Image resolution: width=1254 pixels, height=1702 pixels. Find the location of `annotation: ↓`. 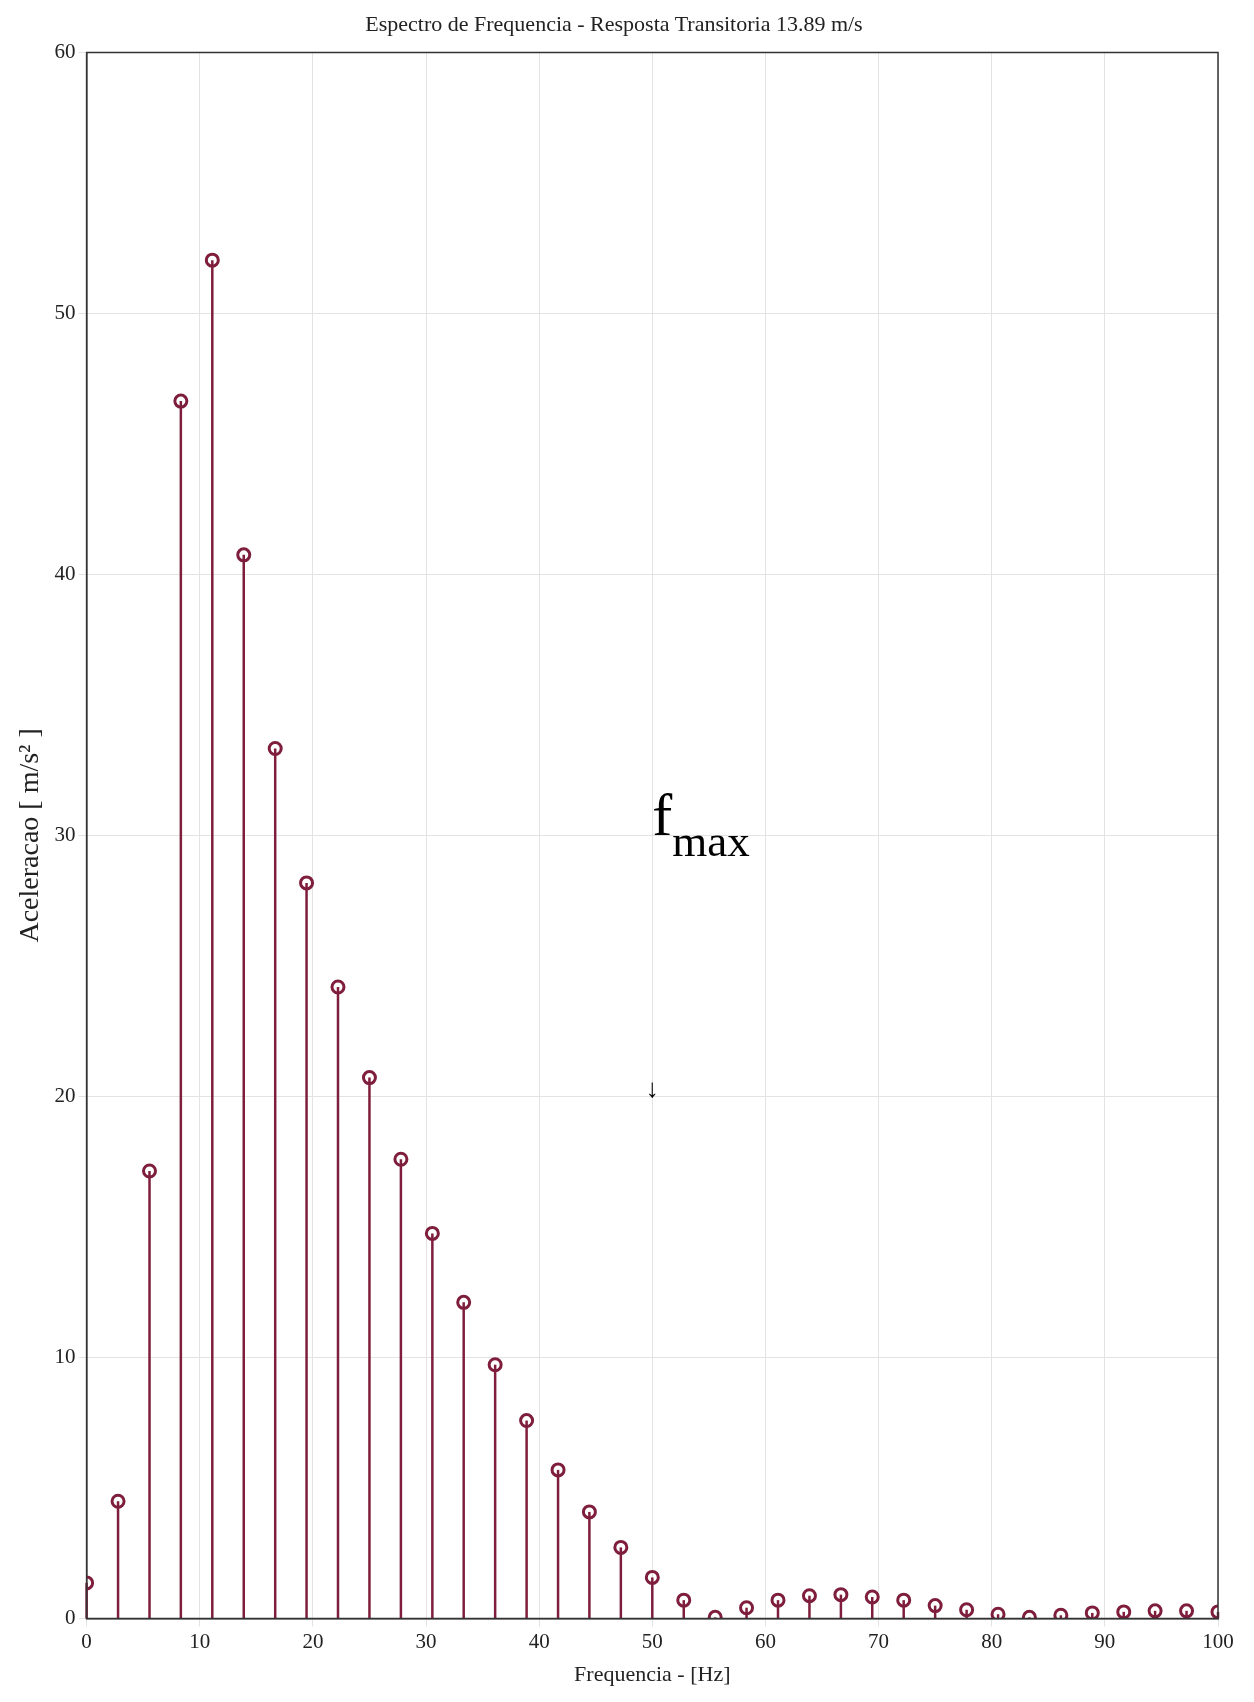

annotation: ↓ is located at coordinates (652, 1088).